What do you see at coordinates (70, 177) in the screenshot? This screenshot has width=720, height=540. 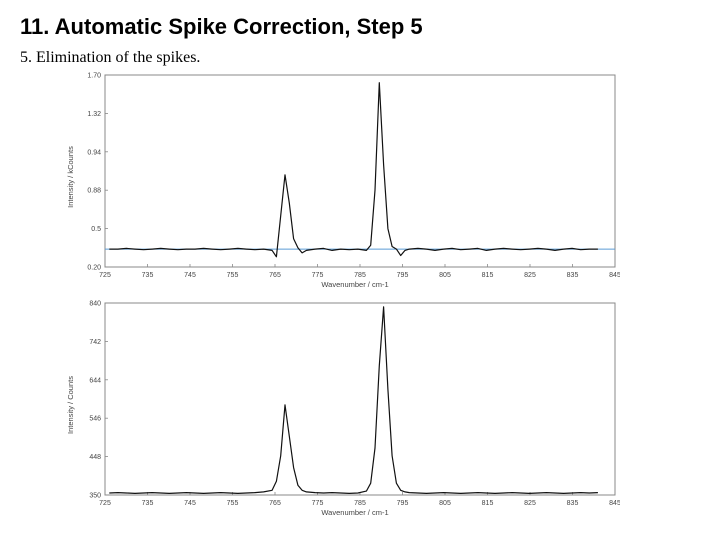 I see `y-axis-label: Intensity / kCounts` at bounding box center [70, 177].